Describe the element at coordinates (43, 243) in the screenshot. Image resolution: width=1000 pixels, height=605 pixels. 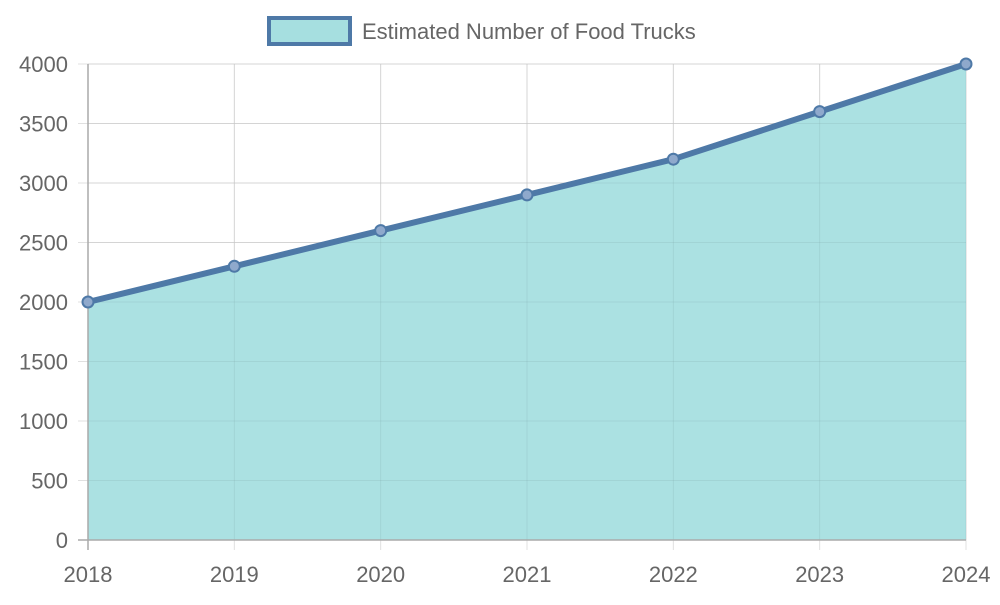
I see `y-tick-label: 2500` at that location.